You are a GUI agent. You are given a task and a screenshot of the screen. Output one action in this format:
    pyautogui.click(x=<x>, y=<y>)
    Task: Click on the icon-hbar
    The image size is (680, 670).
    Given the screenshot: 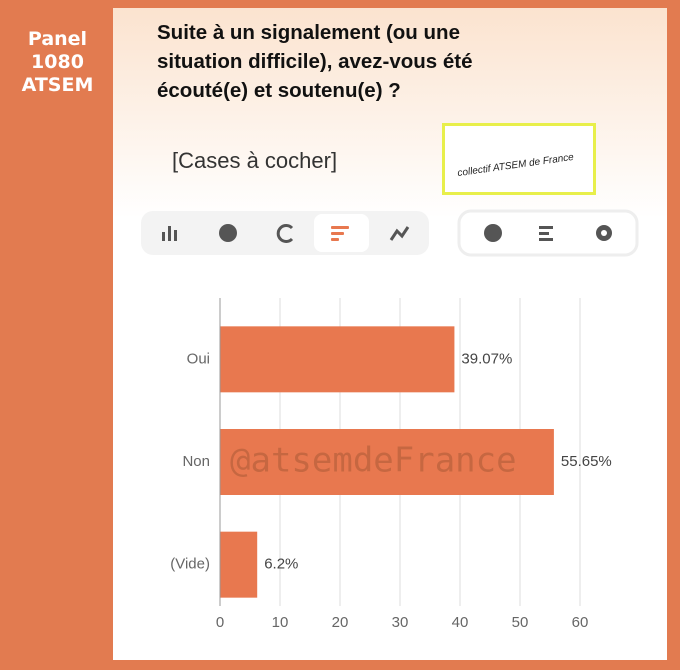 What is the action you would take?
    pyautogui.click(x=340, y=233)
    